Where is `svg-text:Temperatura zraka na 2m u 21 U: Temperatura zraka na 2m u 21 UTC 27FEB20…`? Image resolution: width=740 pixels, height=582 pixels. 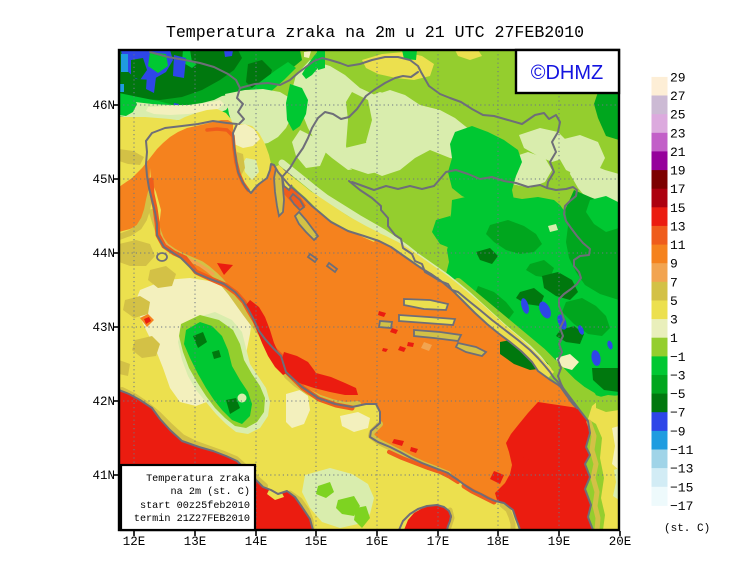
svg-text:Temperatura zraka na 2m u 21 U: Temperatura zraka na 2m u 21 UTC 27FEB20… is located at coordinates (375, 32).